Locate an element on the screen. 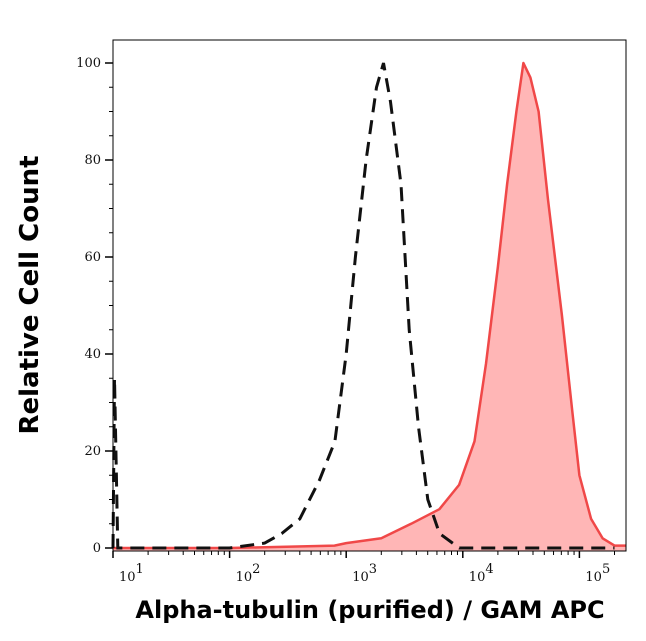  y-axis: 0 20 40 60 80 100 is located at coordinates (94, 306).